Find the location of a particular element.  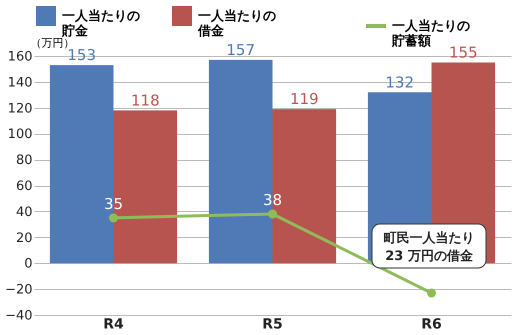

y-tick-label: 120 is located at coordinates (20, 108).